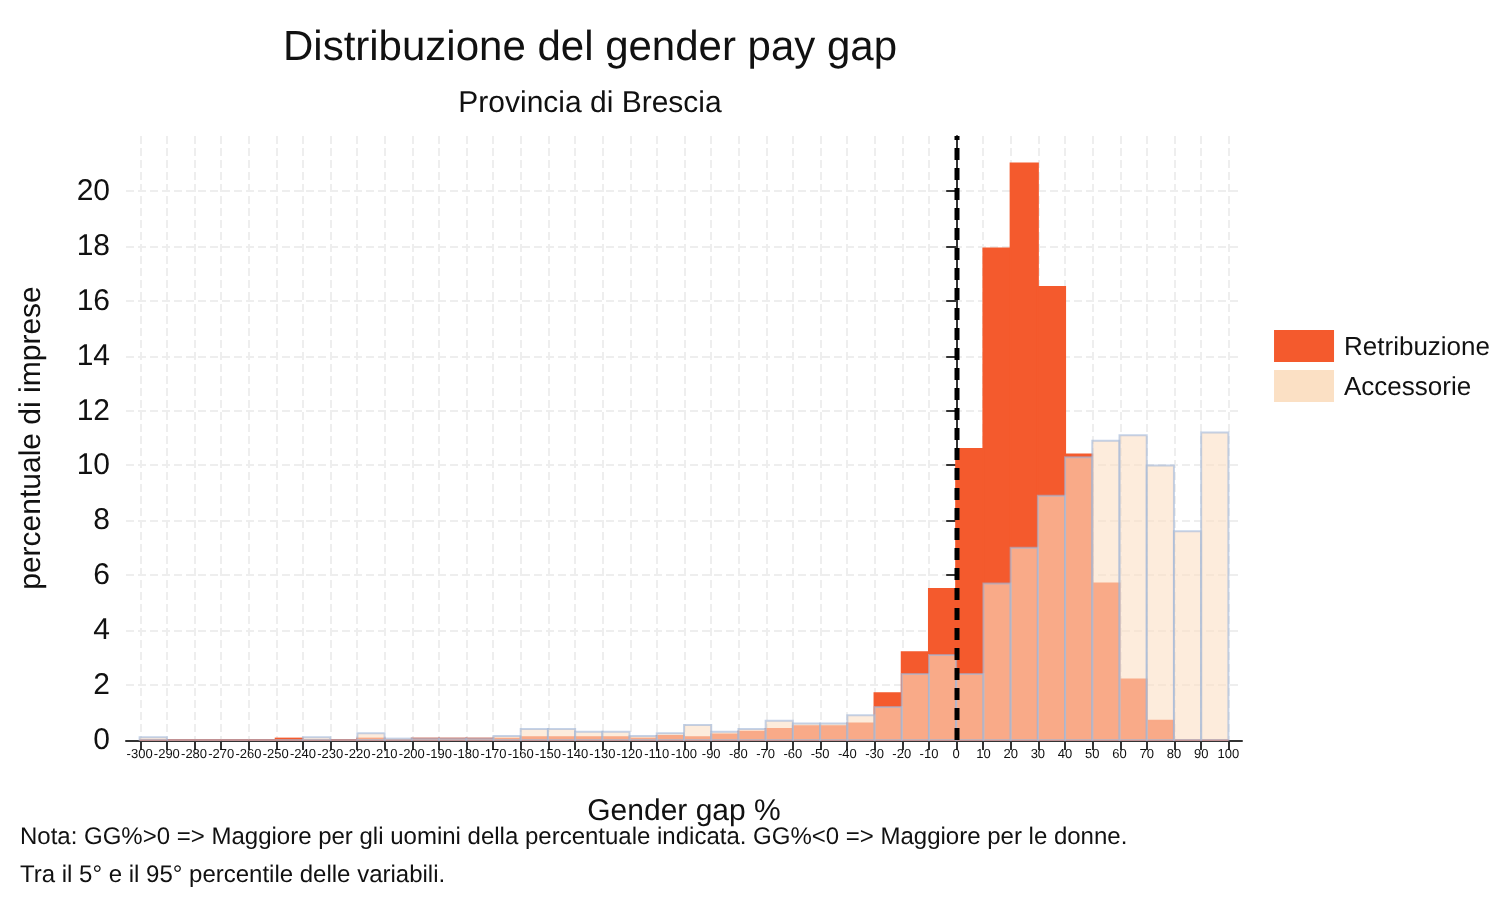  What do you see at coordinates (93, 465) in the screenshot?
I see `y-tick-label: 10` at bounding box center [93, 465].